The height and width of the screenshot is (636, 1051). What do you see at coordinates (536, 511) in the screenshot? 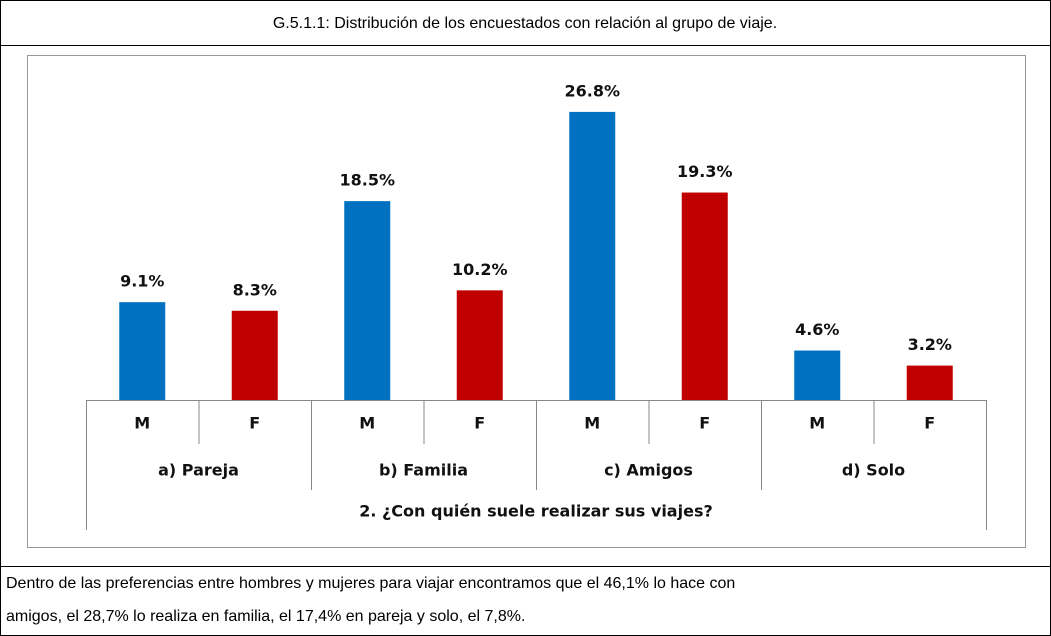
I see `x-axis-label: 2. ¿Con quién suele realizar sus viajes?` at bounding box center [536, 511].